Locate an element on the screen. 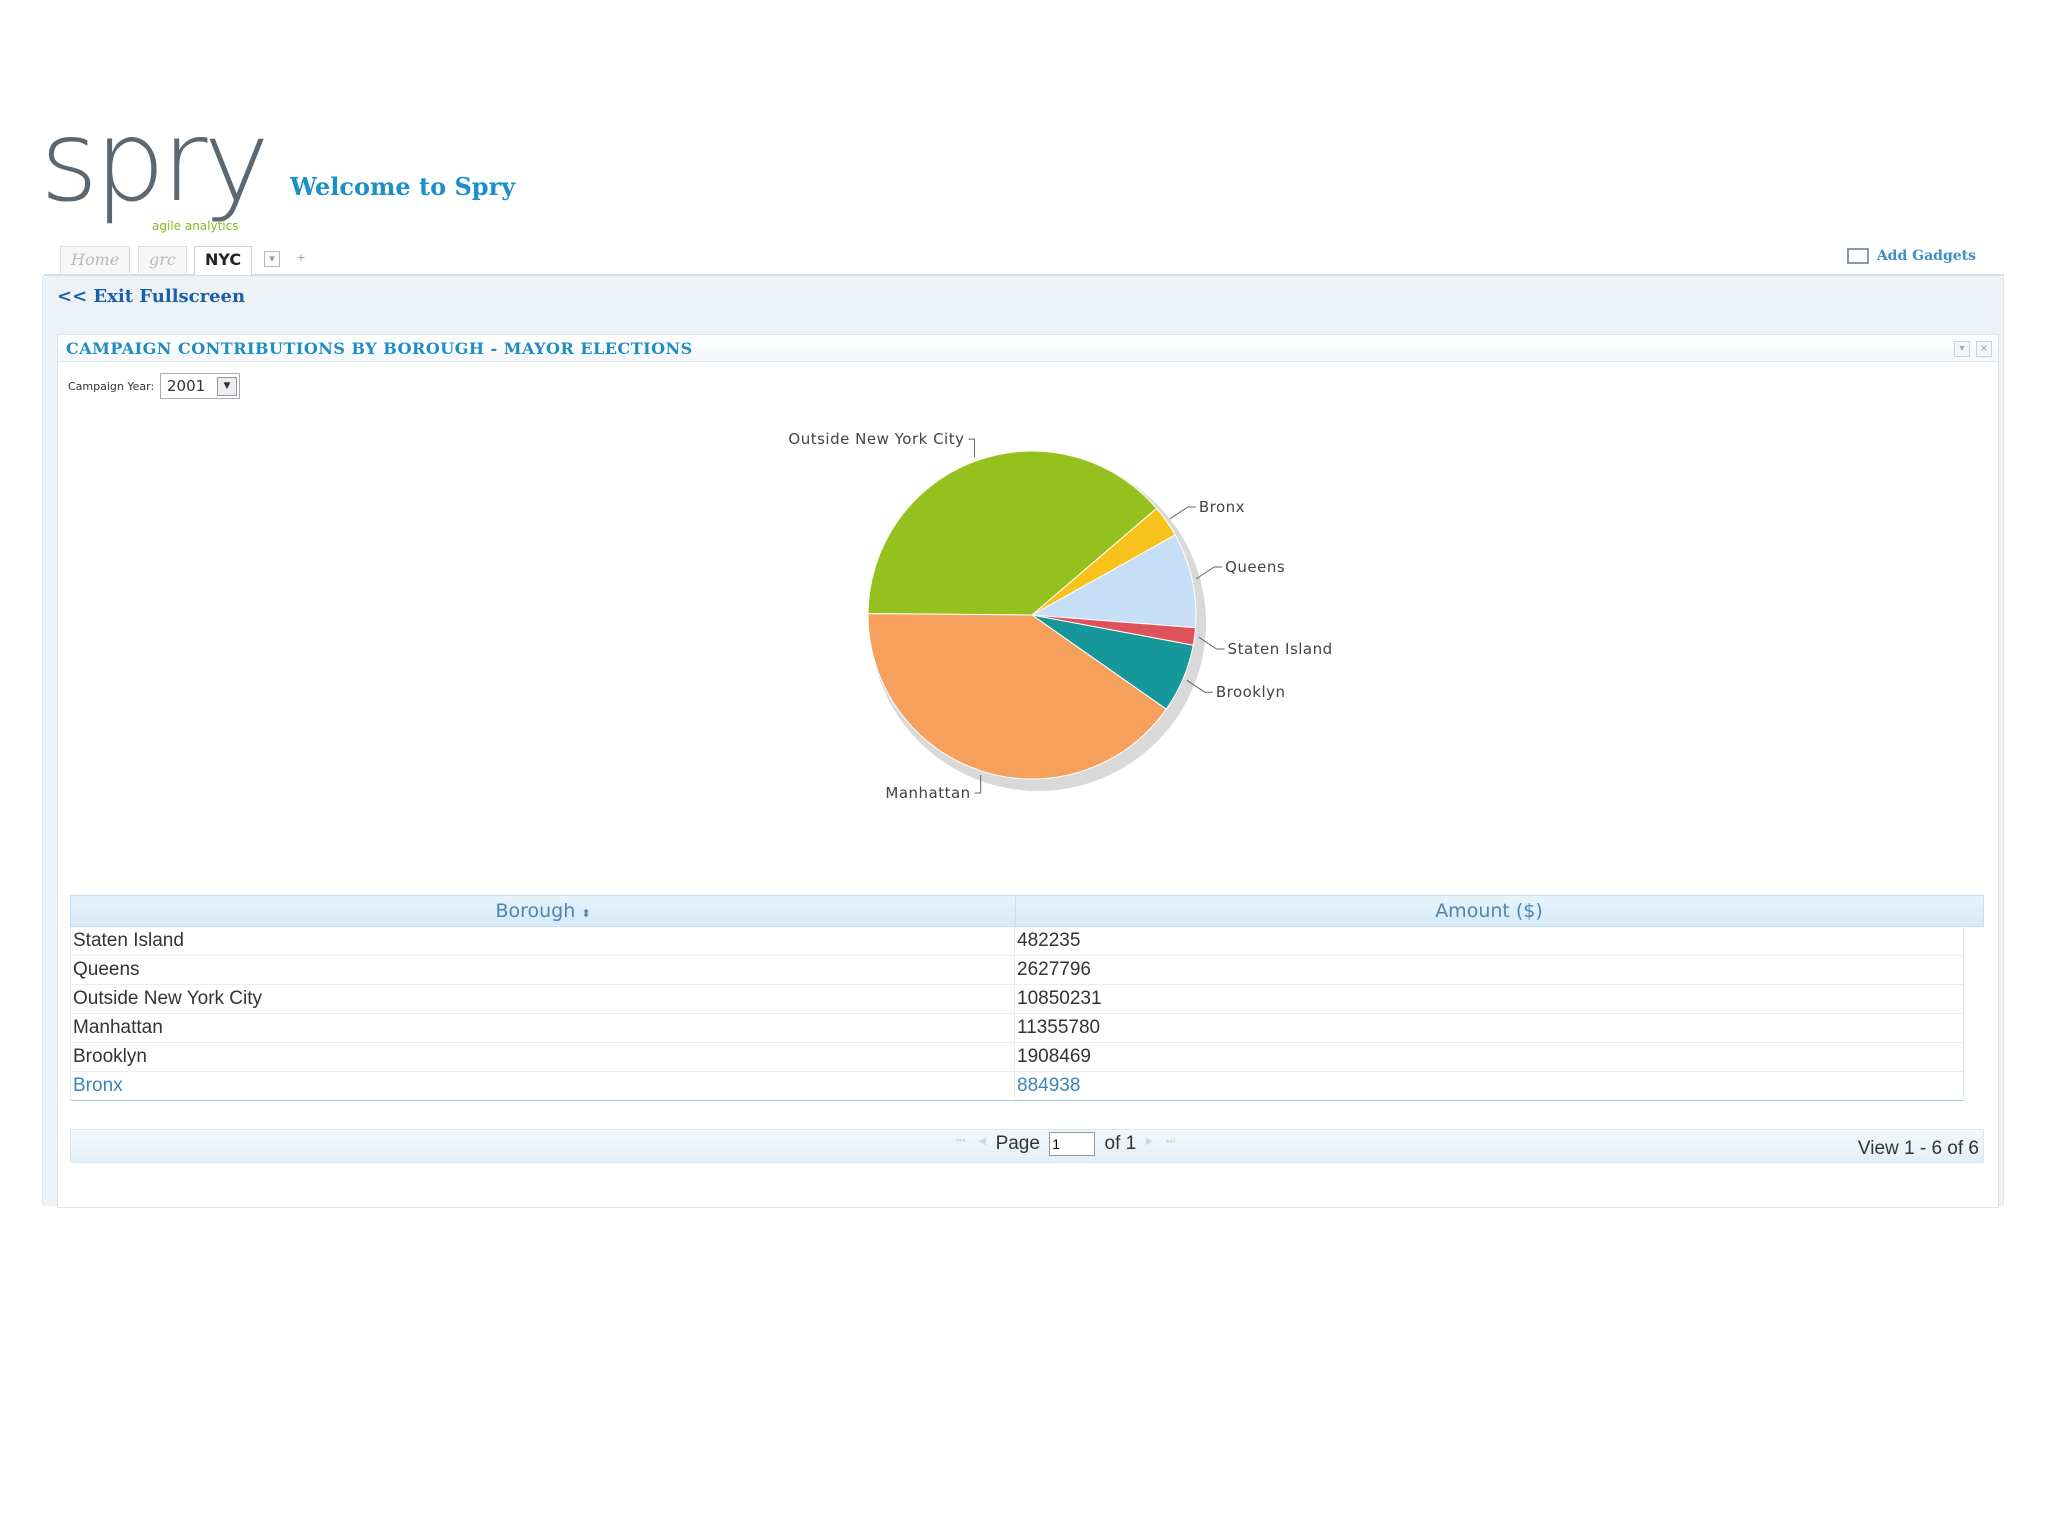 The image size is (2048, 1536). prev-page-icon: ◀ is located at coordinates (982, 1141).